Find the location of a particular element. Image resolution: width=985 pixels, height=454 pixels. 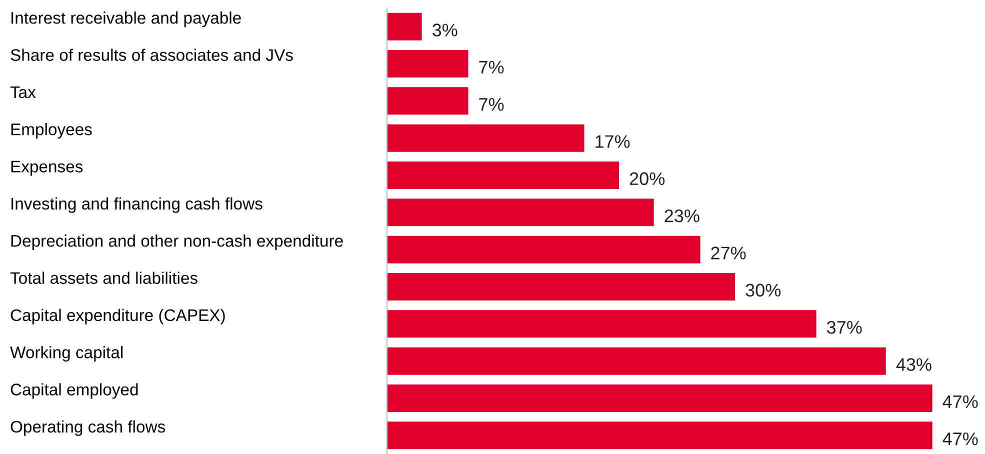

y-tick-label: Tax is located at coordinates (23, 92).